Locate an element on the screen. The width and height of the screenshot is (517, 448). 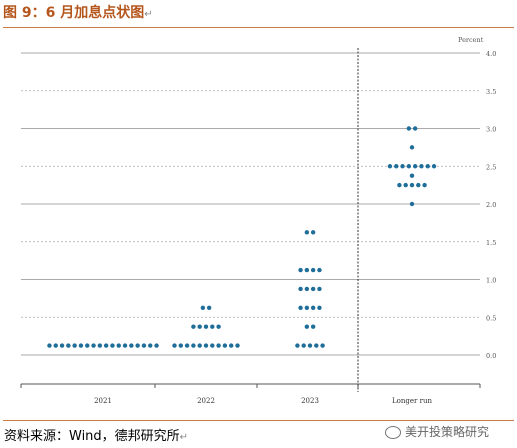
y-tick-label: 2.5 is located at coordinates (491, 167).